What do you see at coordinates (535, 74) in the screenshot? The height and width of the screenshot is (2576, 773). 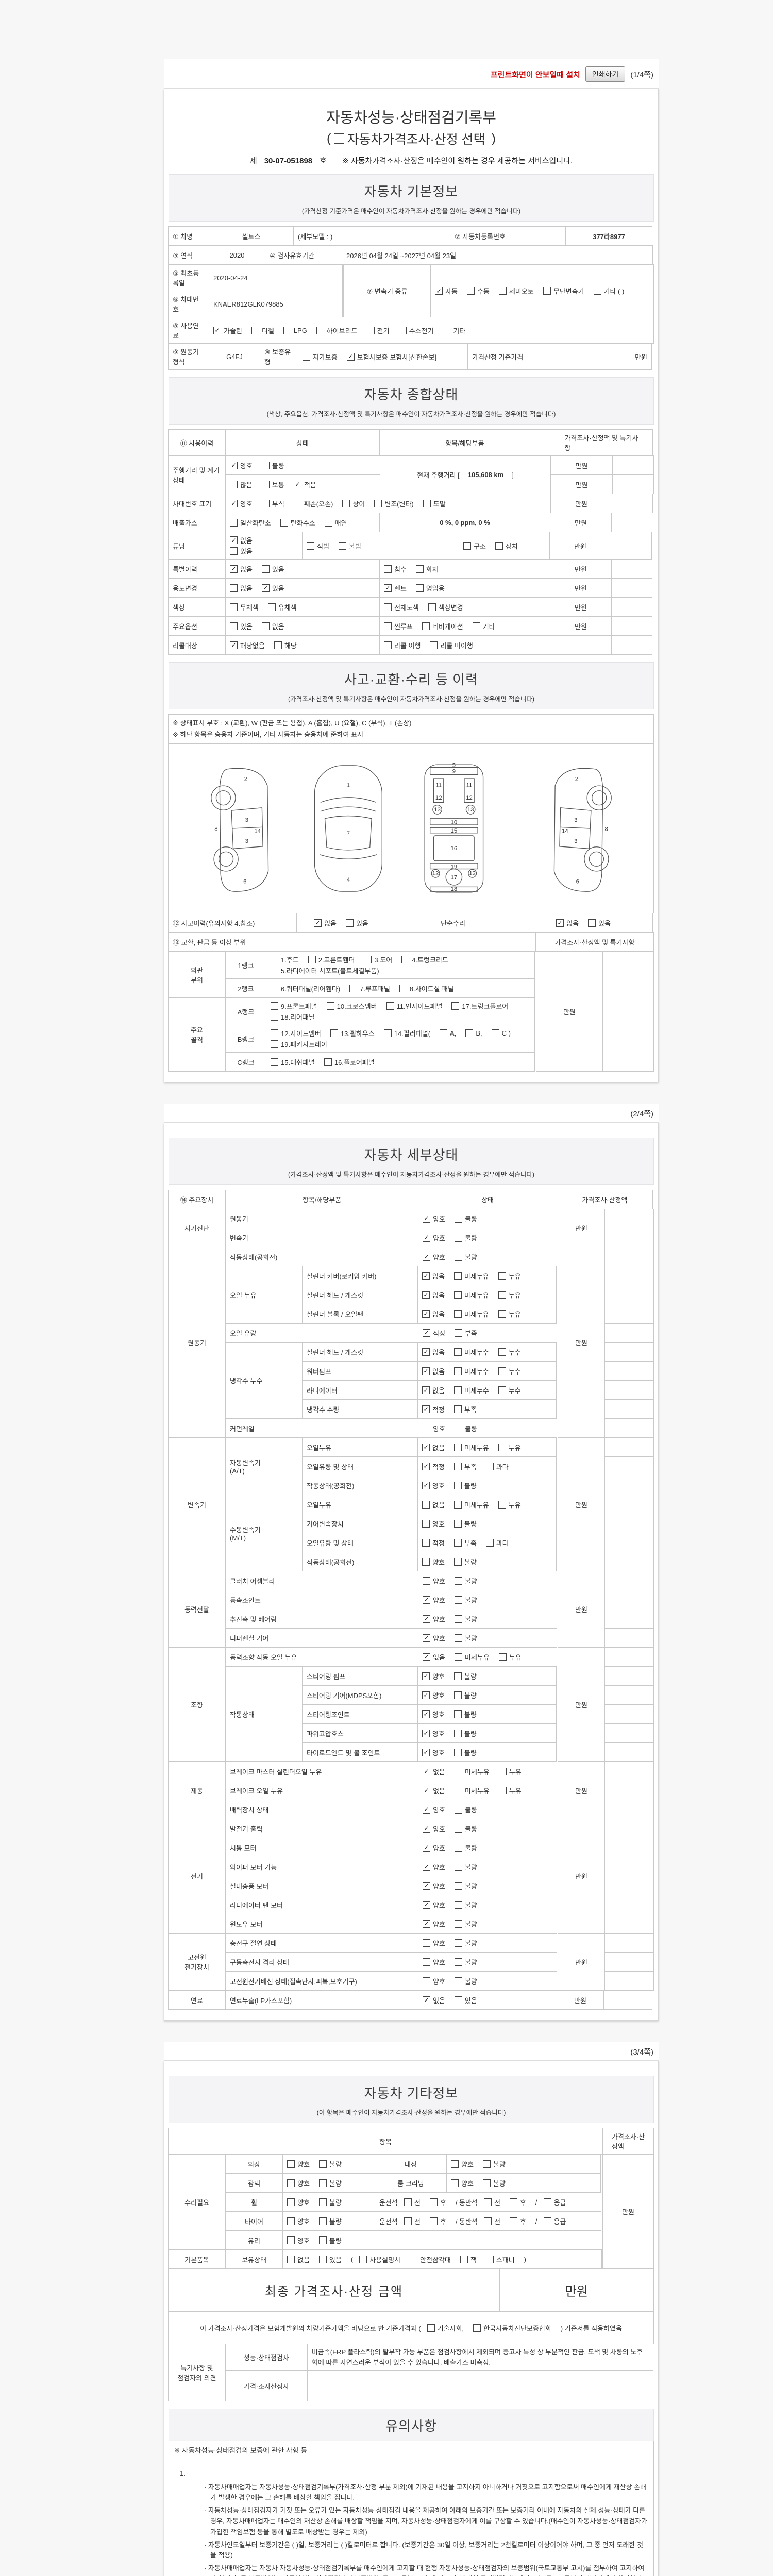 I see `print-install-link: 프린트화면이 안보일때 설치` at bounding box center [535, 74].